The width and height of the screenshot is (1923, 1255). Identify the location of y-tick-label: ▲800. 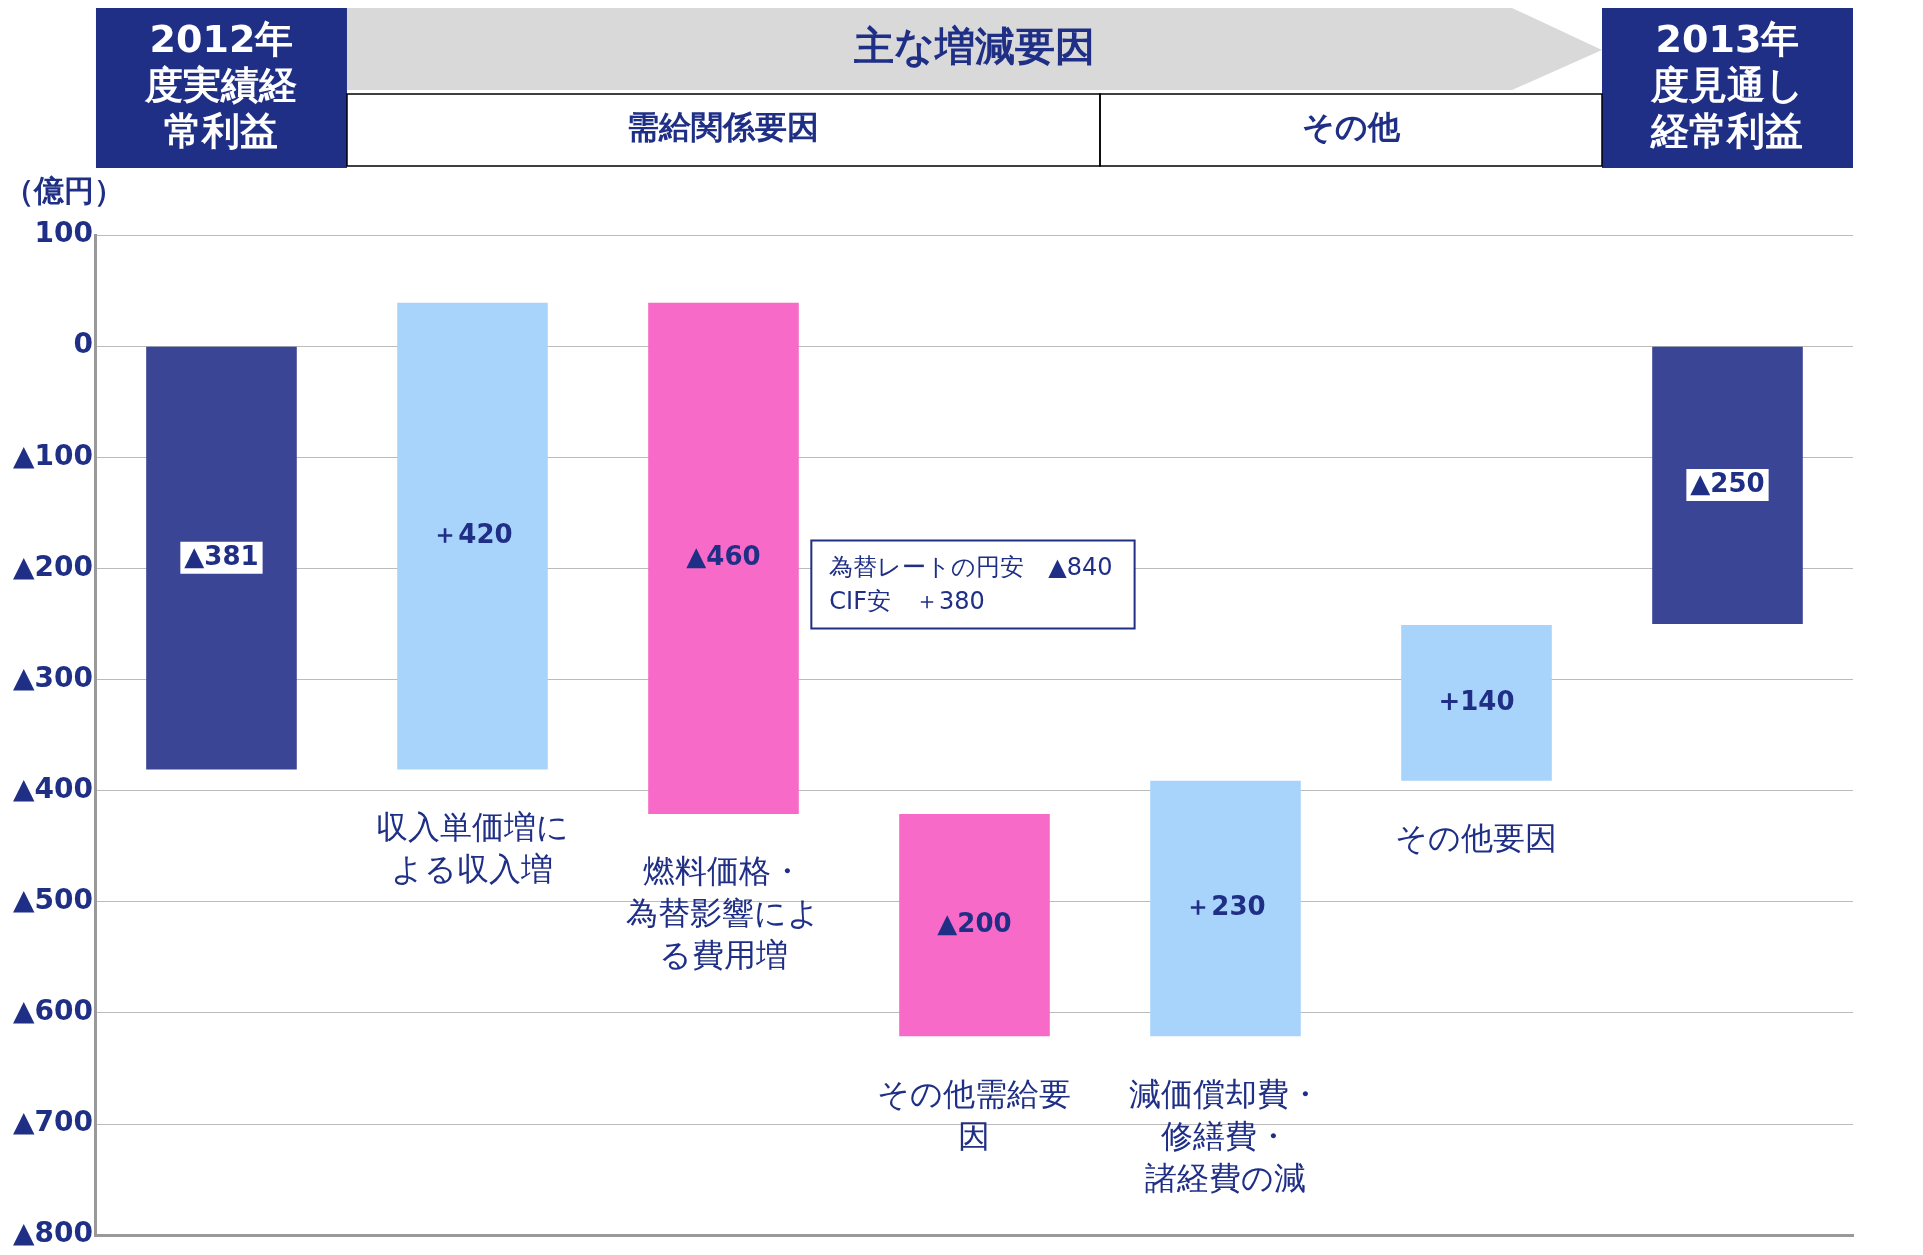
(53, 1233).